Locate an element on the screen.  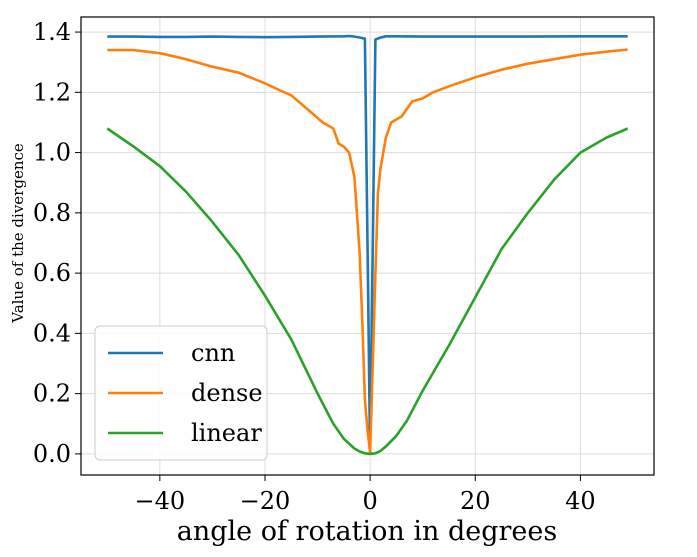
x-tick-label: −20 is located at coordinates (265, 501).